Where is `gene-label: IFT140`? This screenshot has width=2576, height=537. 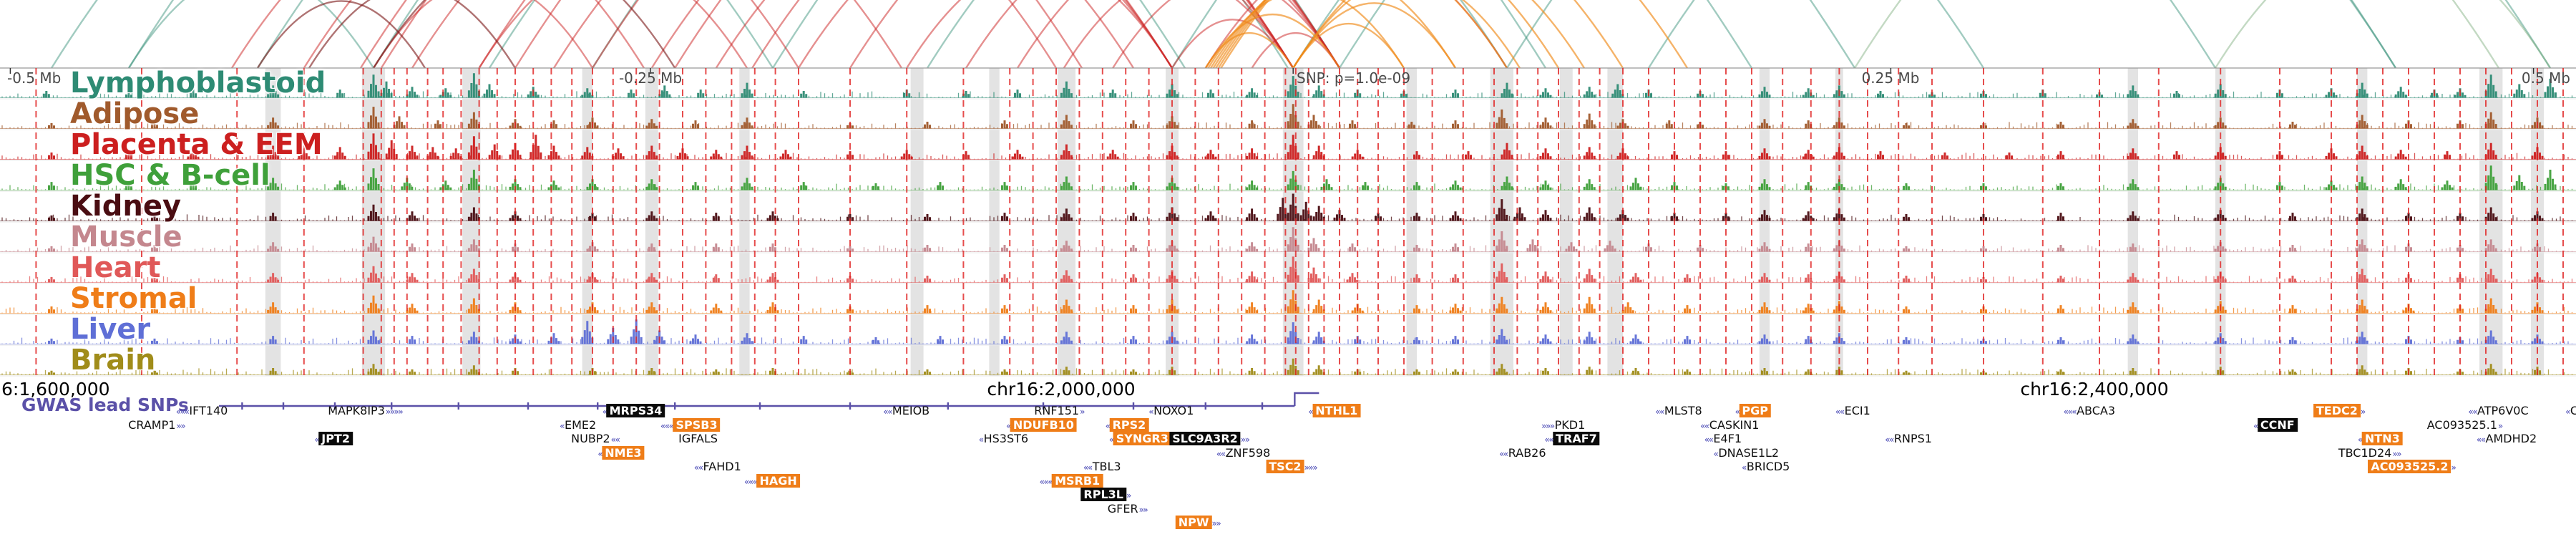
gene-label: IFT140 is located at coordinates (208, 410).